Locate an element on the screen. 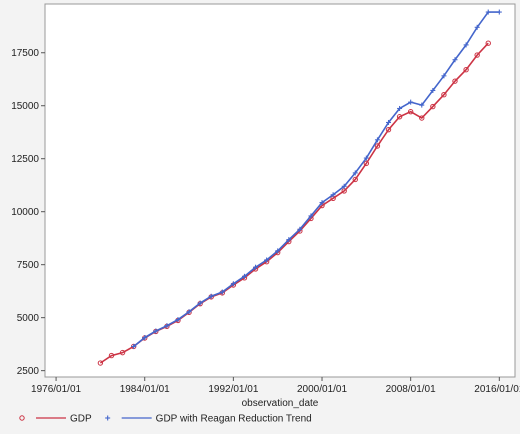 The image size is (520, 434). legend: GDP GDP with Reagan Reduction Trend is located at coordinates (165, 419).